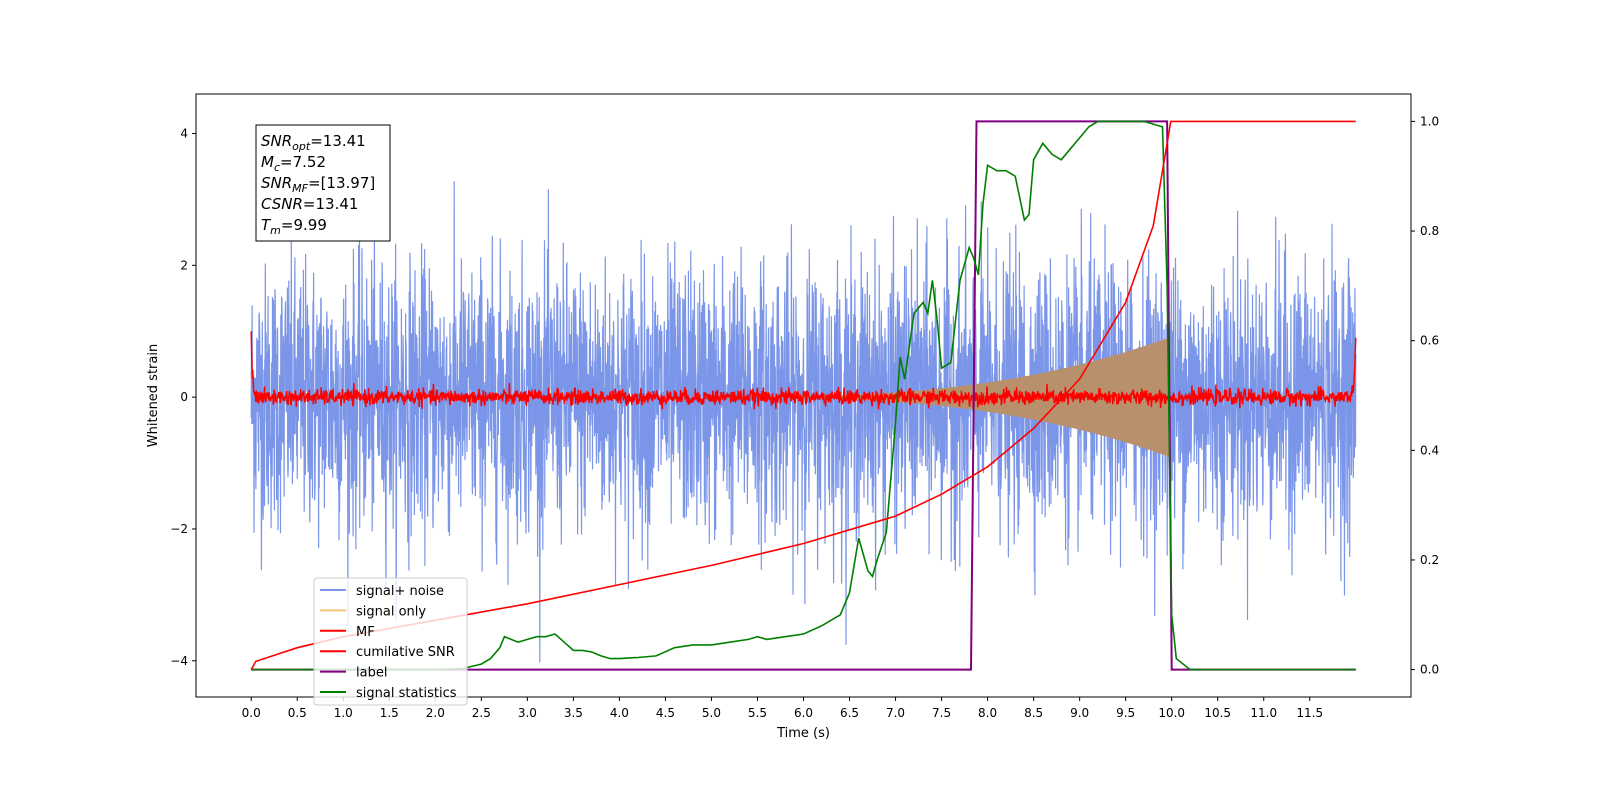  Describe the element at coordinates (1263, 713) in the screenshot. I see `x-tick-label: 11.0` at that location.